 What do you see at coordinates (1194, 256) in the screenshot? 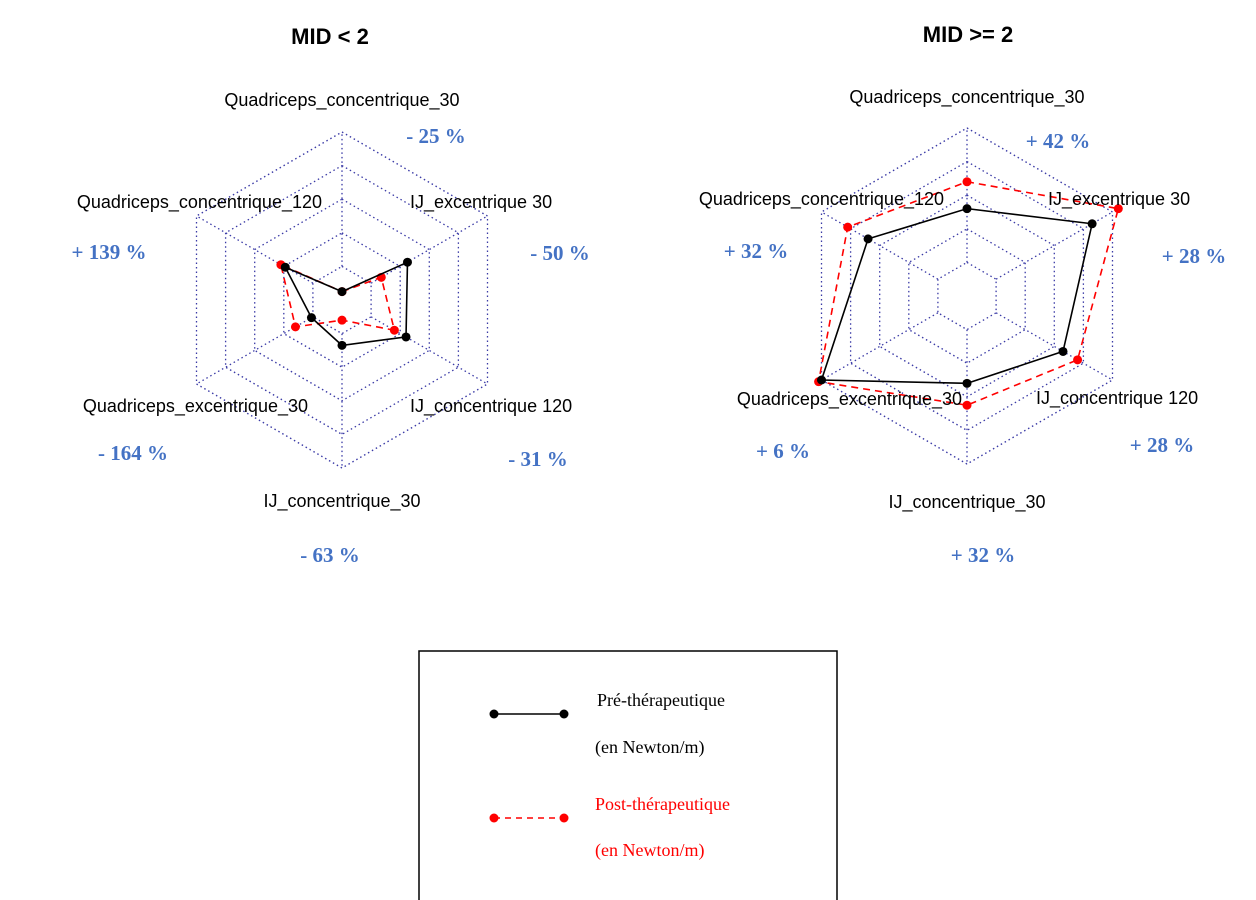
I see `change-label-ij-excentrique-30: + 28 %` at bounding box center [1194, 256].